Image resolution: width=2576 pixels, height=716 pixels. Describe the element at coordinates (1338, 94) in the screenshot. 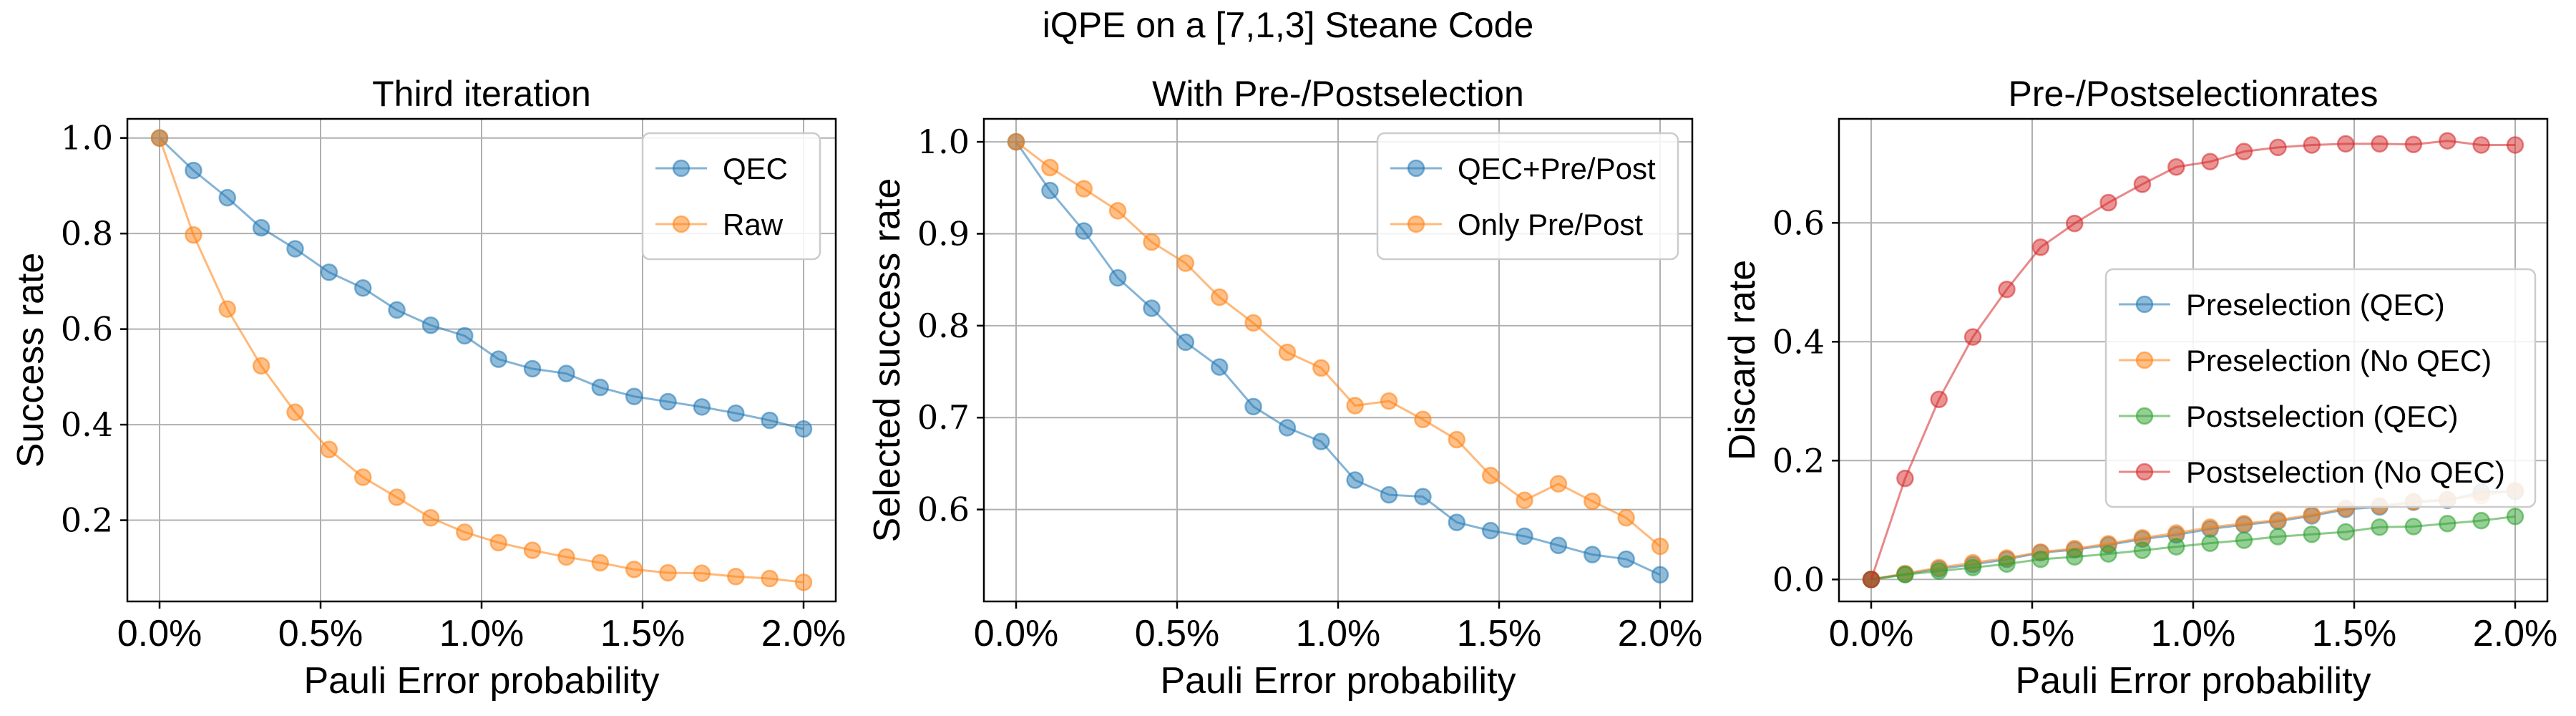

I see `chart-title: With Pre-/Postselection` at that location.